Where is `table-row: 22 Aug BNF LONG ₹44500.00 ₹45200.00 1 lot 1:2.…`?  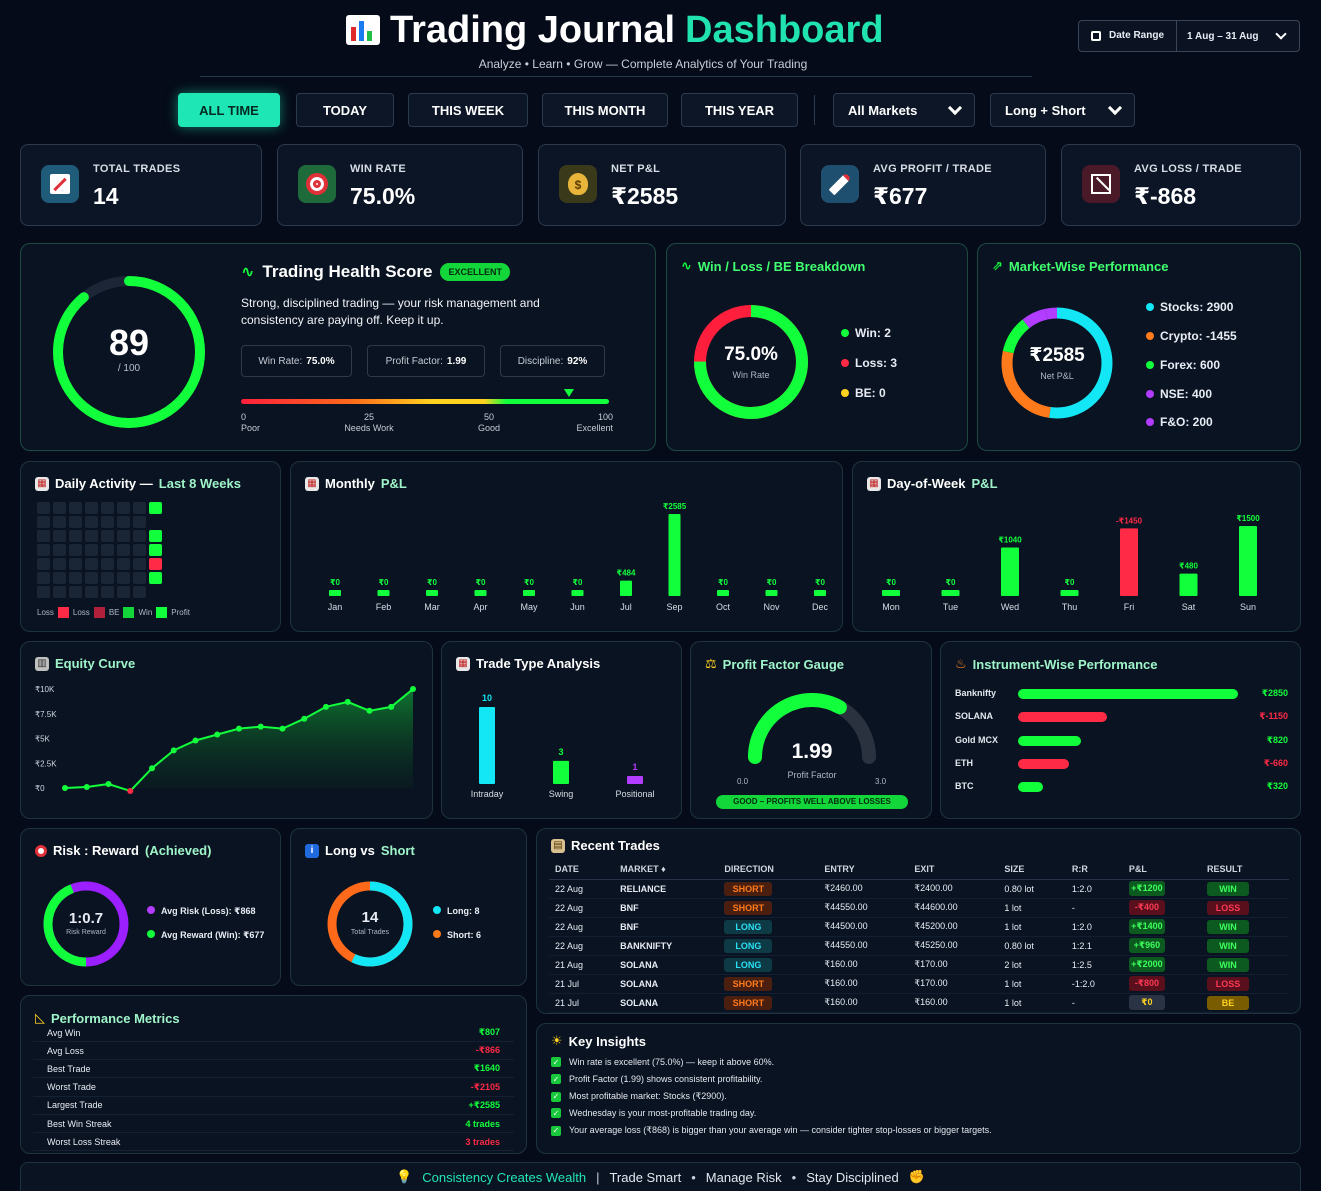 table-row: 22 Aug BNF LONG ₹44500.00 ₹45200.00 1 lot 1:2.… is located at coordinates (919, 927).